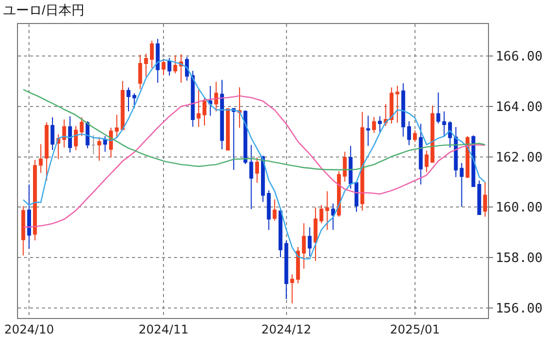  I want to click on y-tick-label: 158.00, so click(519, 258).